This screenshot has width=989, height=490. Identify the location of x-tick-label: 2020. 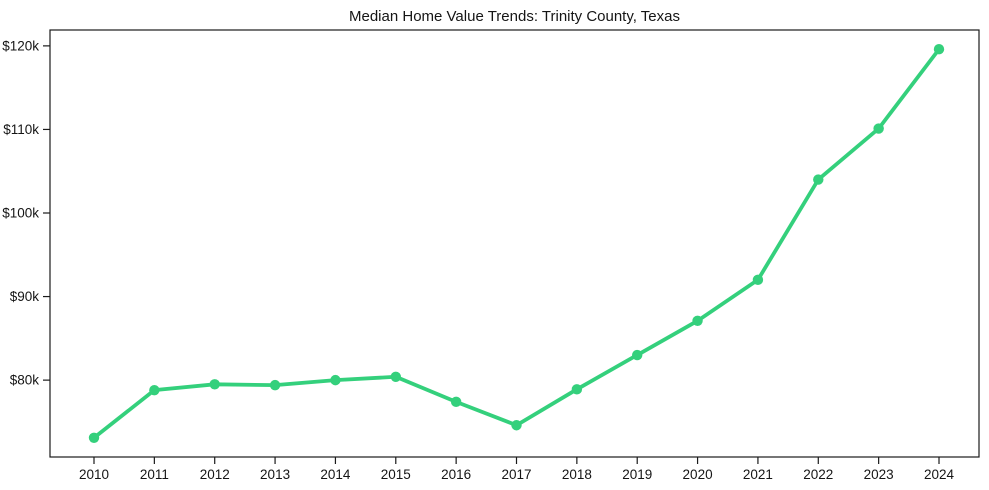
(698, 474).